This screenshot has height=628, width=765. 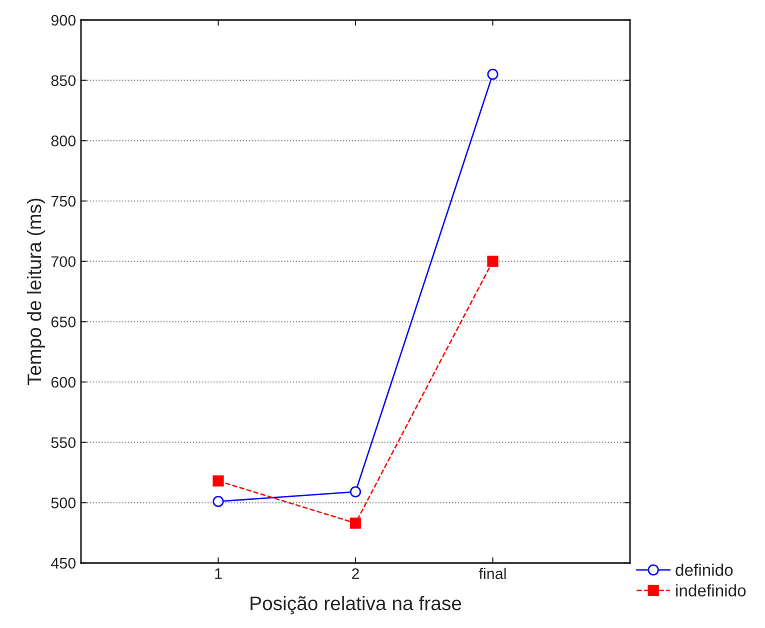 What do you see at coordinates (63, 503) in the screenshot?
I see `y-tick-label: 500` at bounding box center [63, 503].